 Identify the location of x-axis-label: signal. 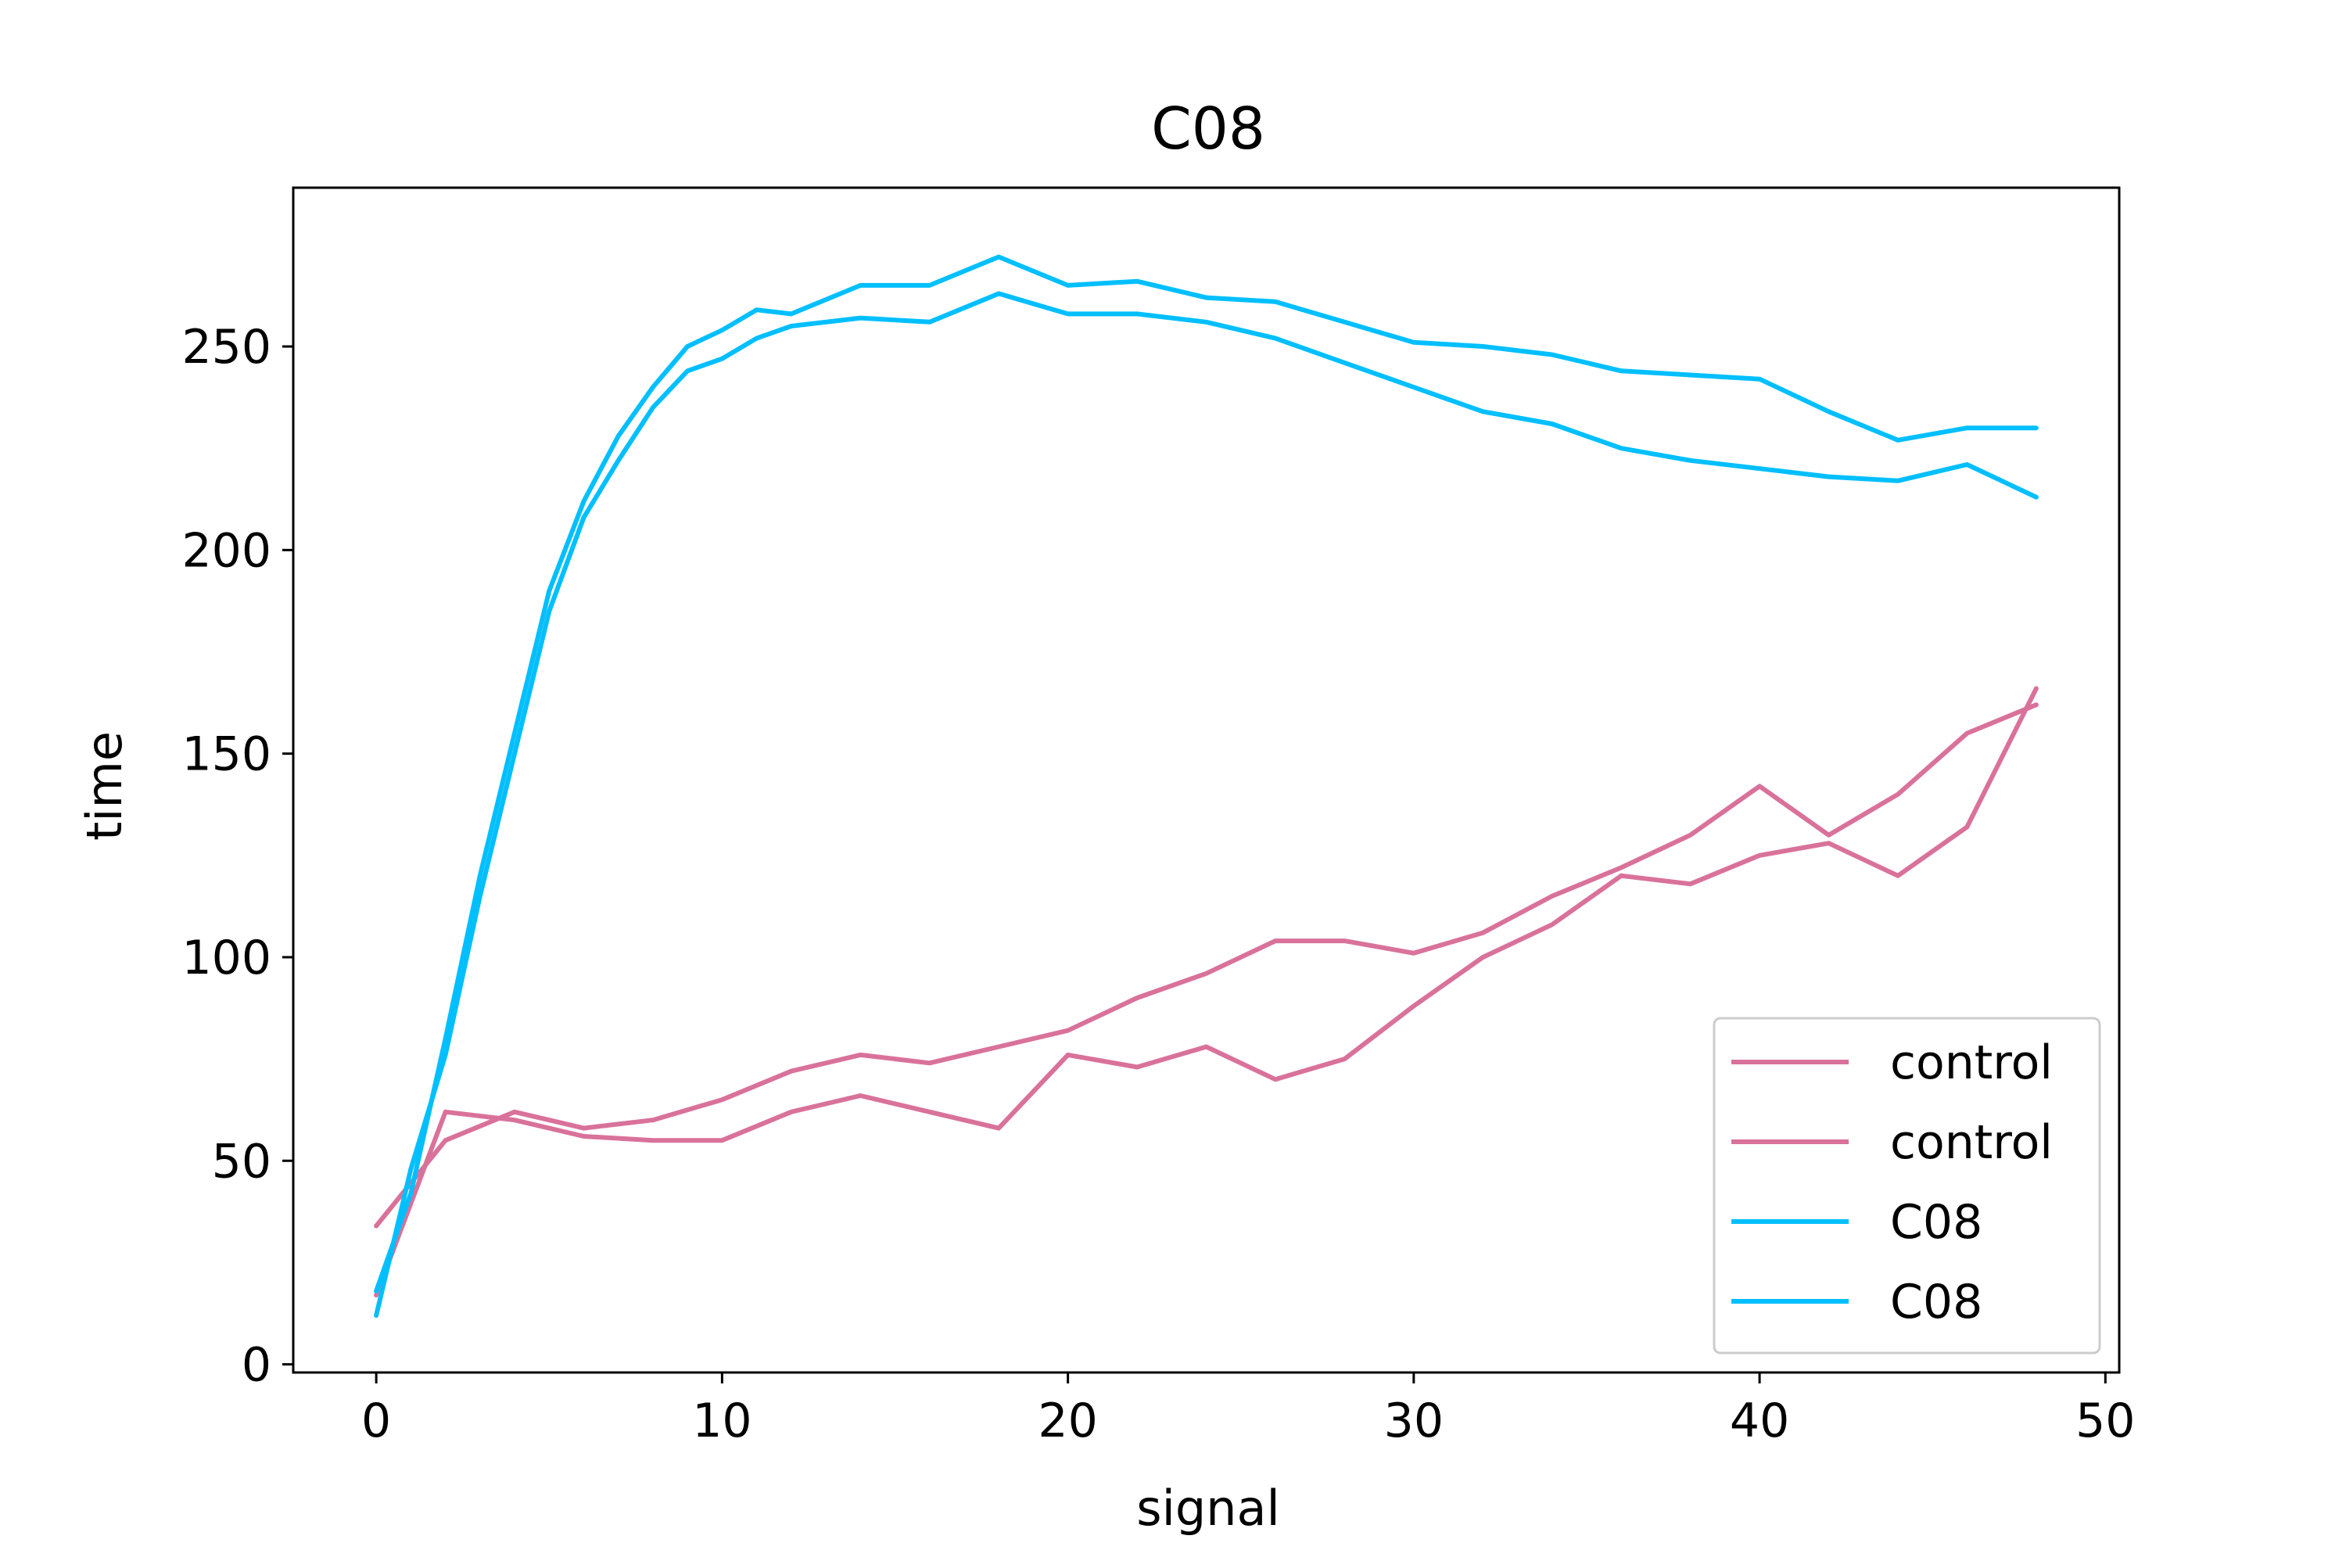
(1208, 1508).